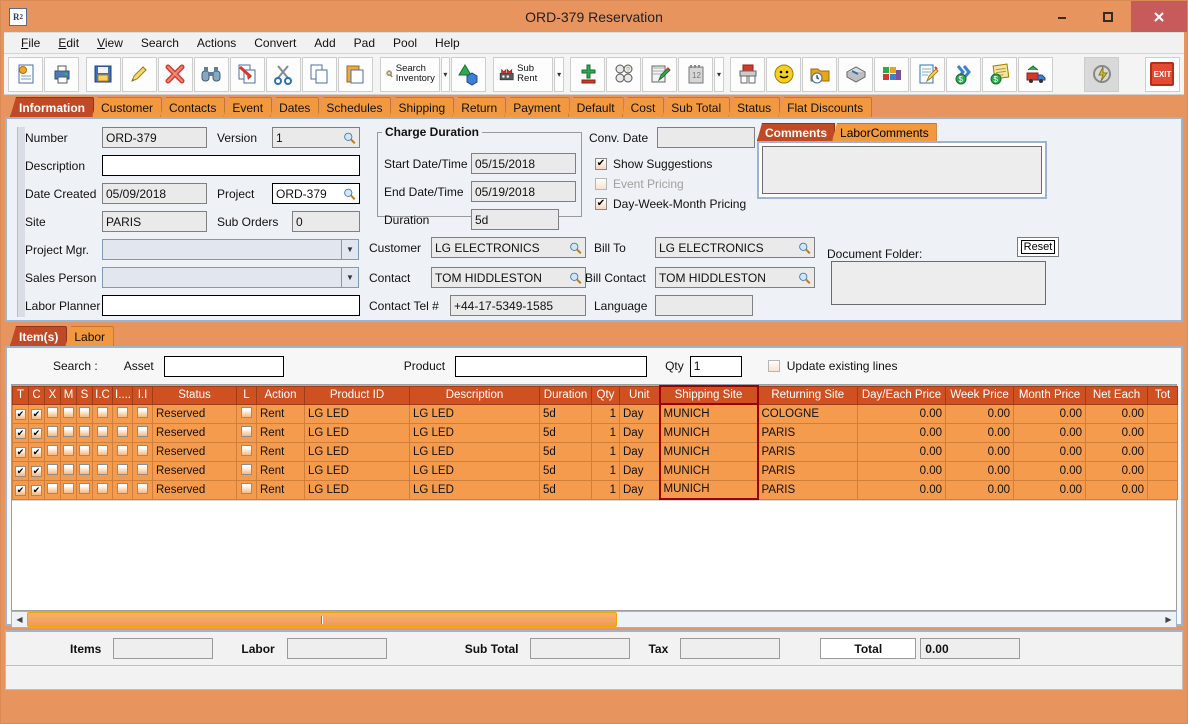 The image size is (1188, 724). What do you see at coordinates (175, 74) in the screenshot?
I see `delete-button` at bounding box center [175, 74].